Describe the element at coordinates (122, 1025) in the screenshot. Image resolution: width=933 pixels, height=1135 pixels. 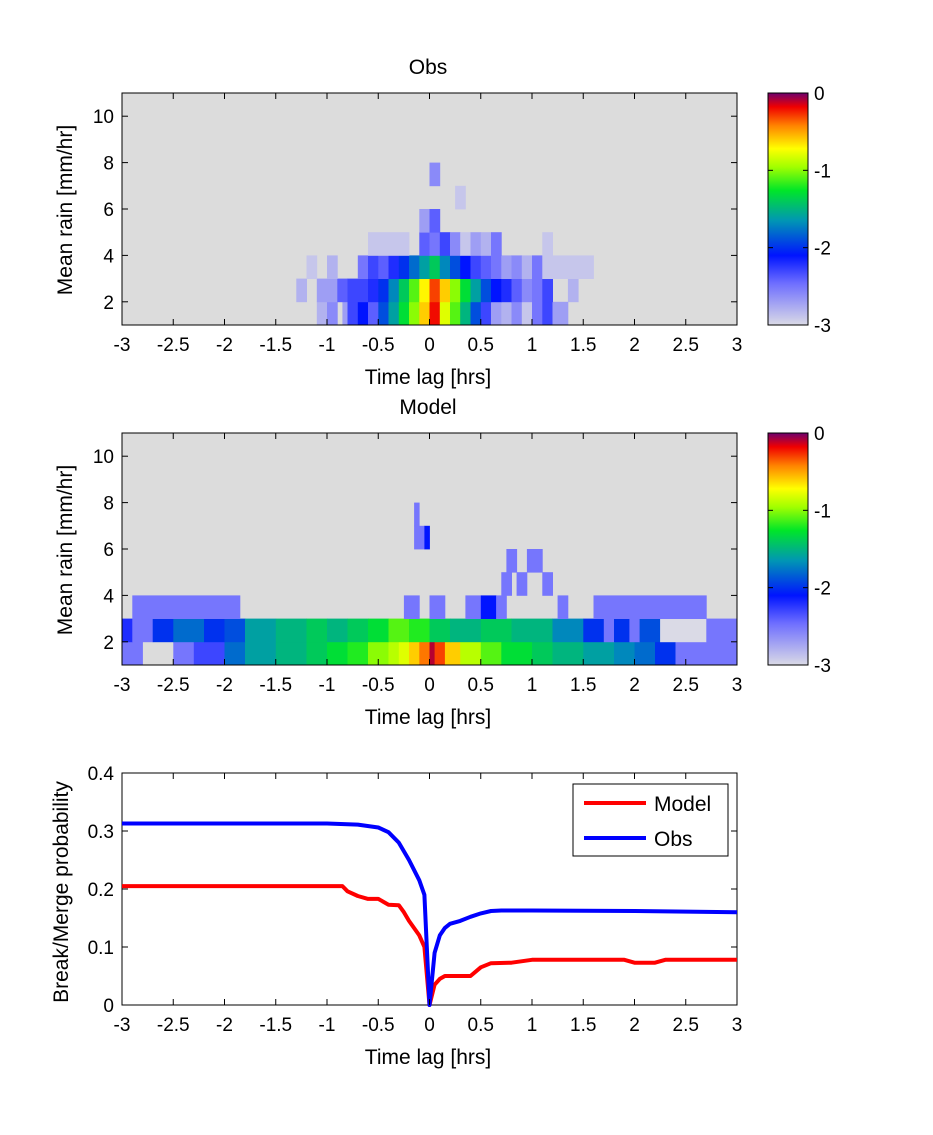
I see `x-tick-label: -3` at that location.